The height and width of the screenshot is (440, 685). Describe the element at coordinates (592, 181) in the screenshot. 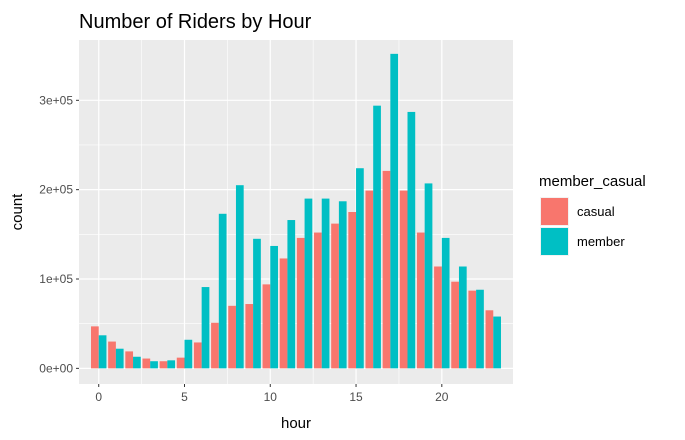

I see `legend-title: member_casual` at that location.